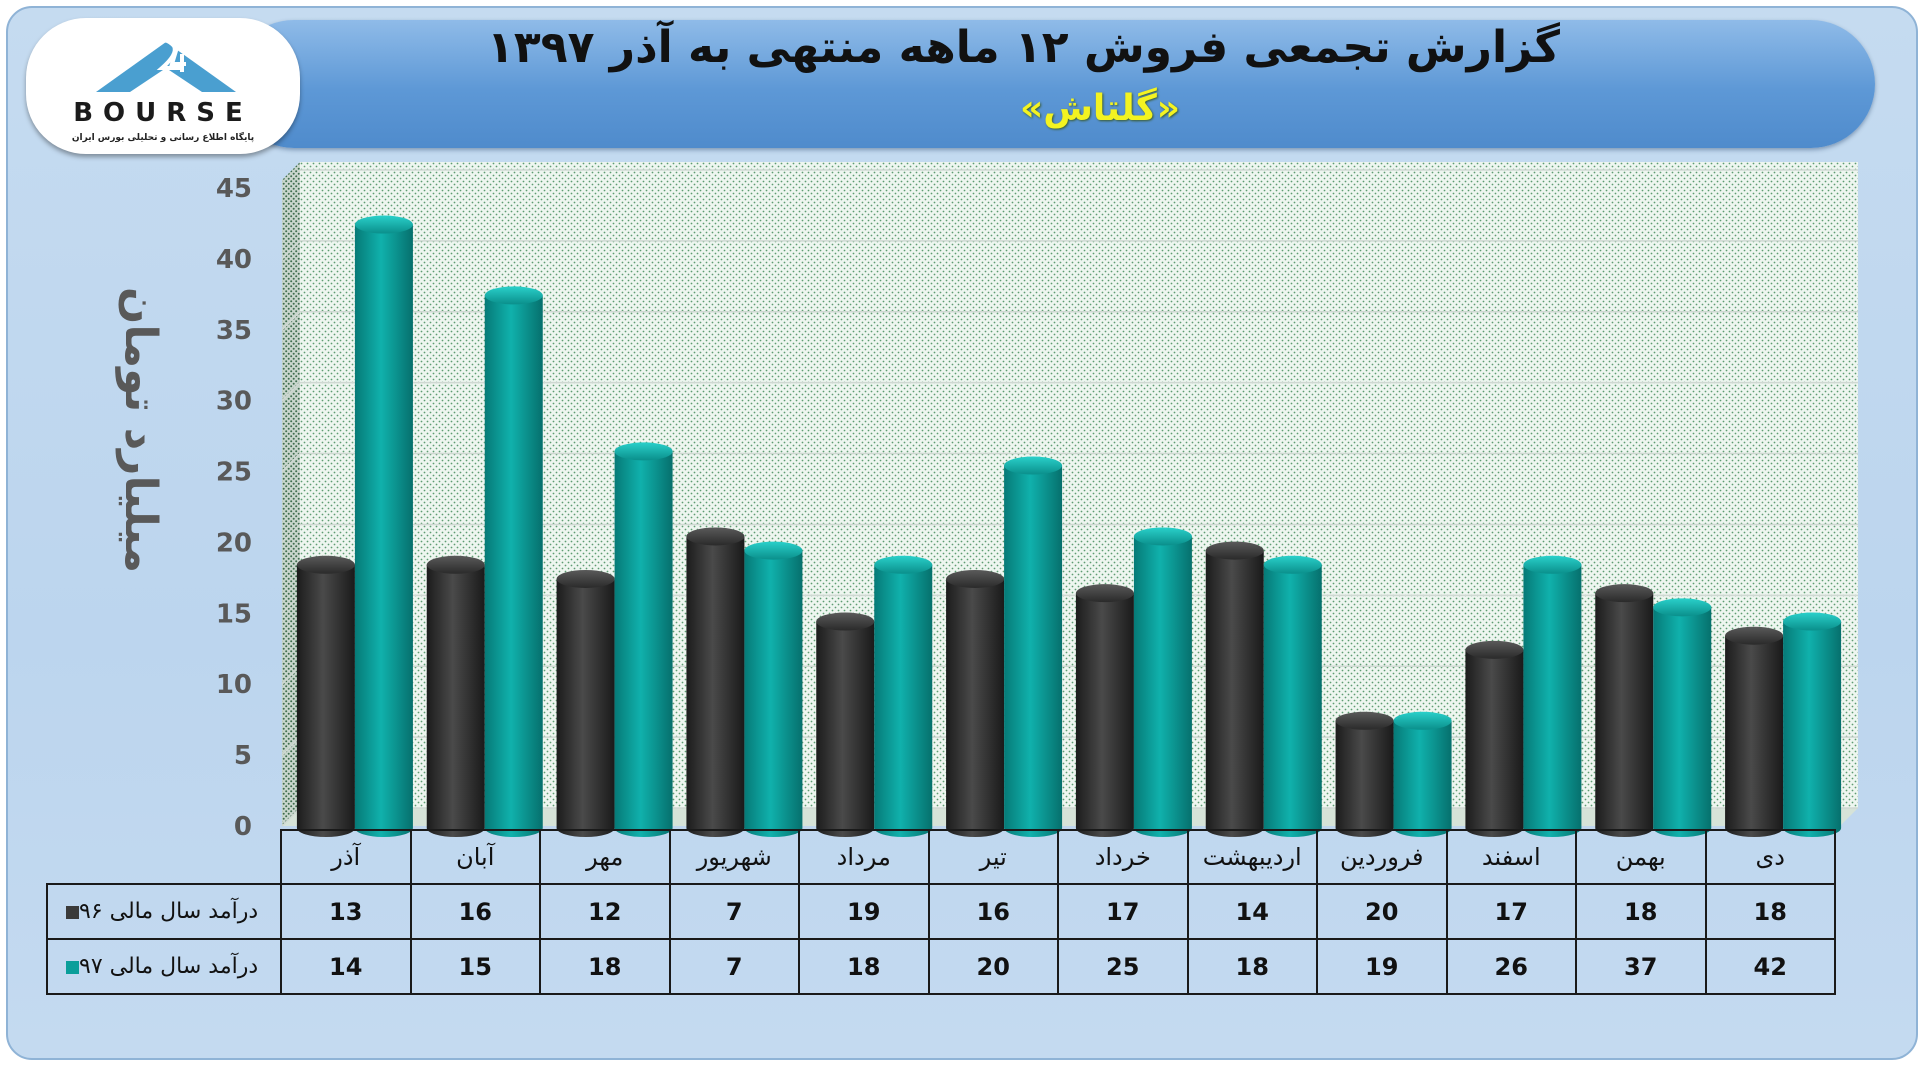 The image size is (1928, 1070). Describe the element at coordinates (291, 494) in the screenshot. I see `side-wall` at that location.